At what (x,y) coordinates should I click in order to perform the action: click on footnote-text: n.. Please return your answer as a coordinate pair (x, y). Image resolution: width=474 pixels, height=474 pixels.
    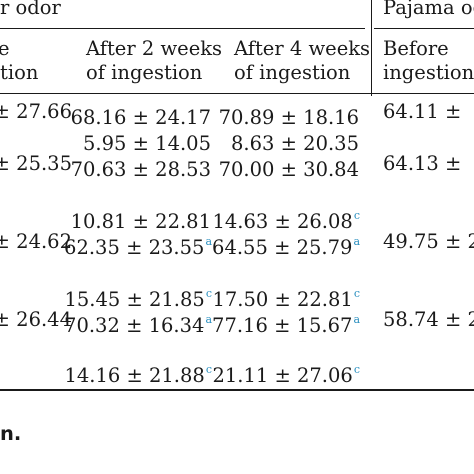
    Looking at the image, I should click on (11, 433).